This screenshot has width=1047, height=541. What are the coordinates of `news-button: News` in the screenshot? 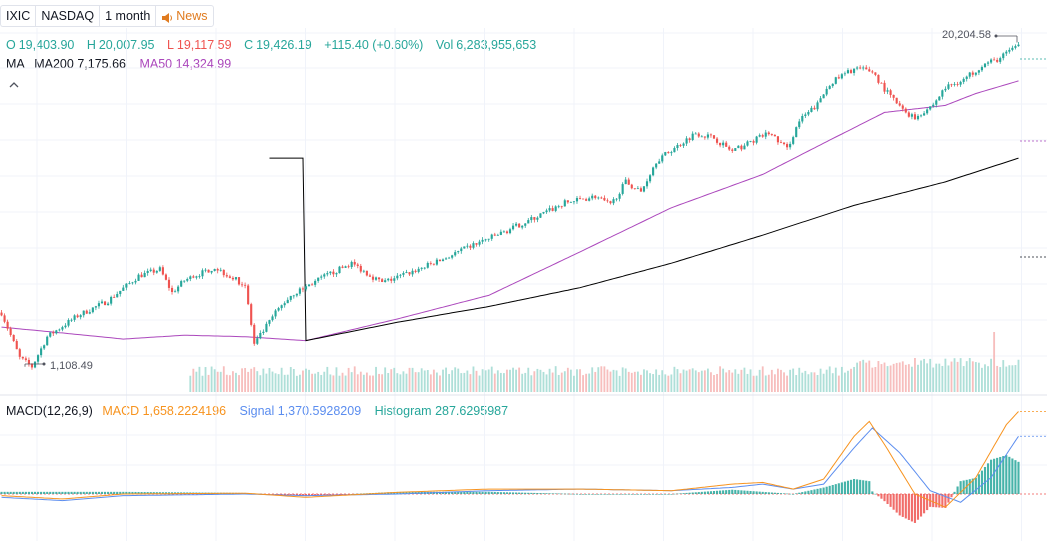 It's located at (184, 16).